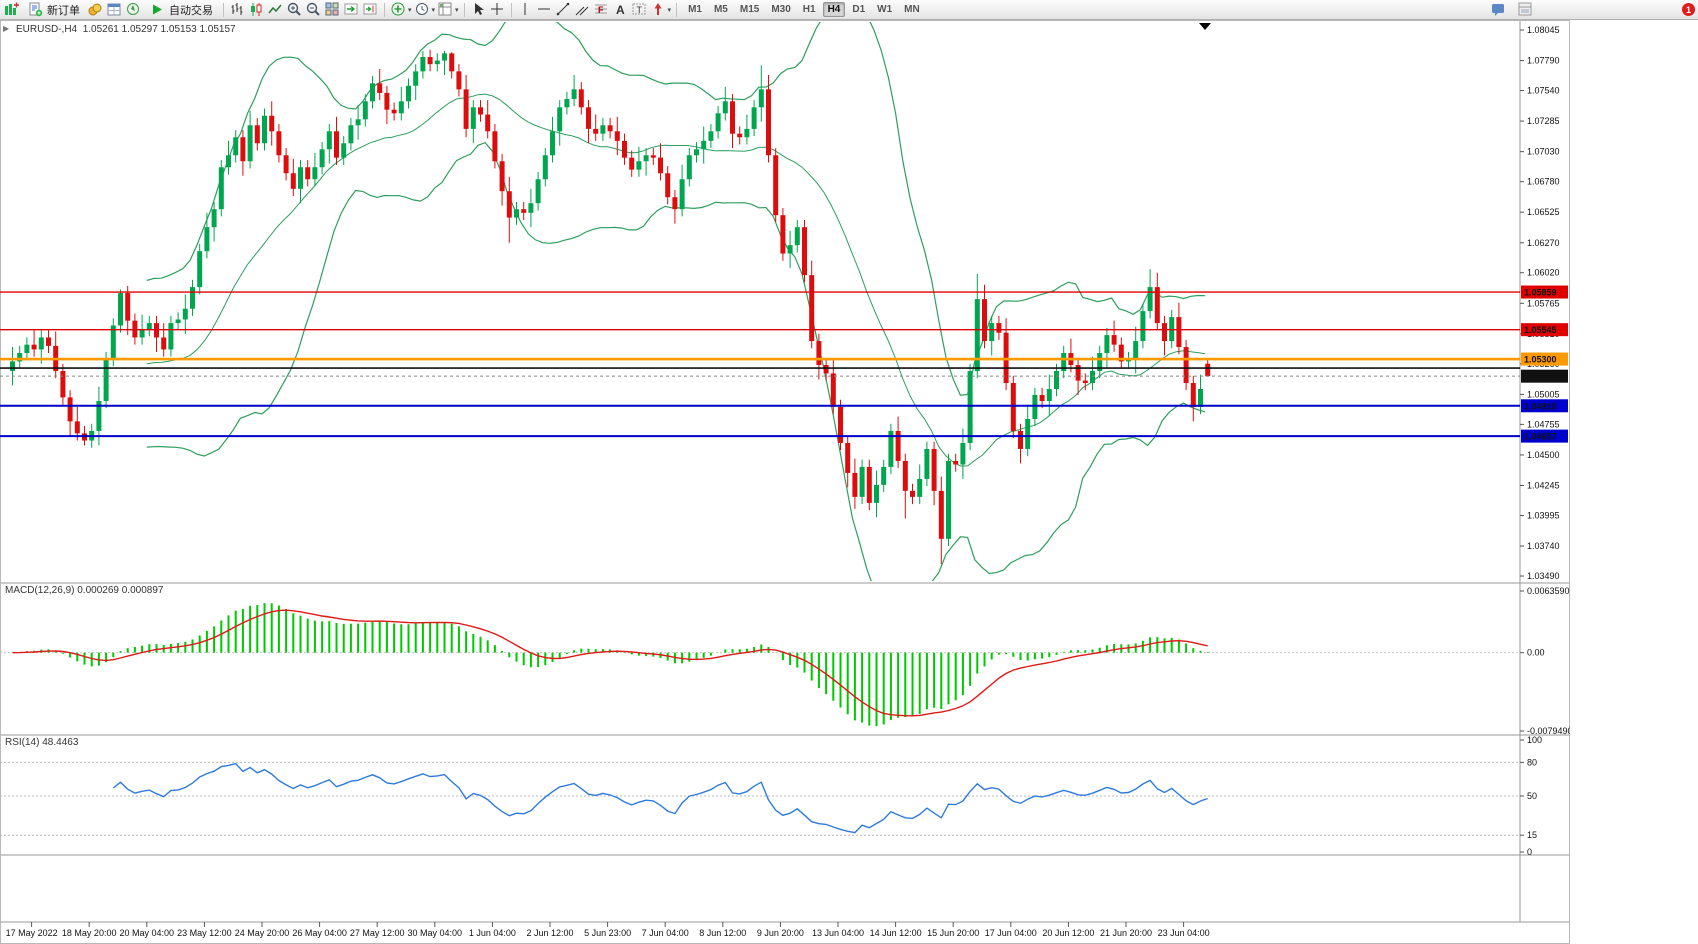 This screenshot has height=944, width=1698. Describe the element at coordinates (1543, 485) in the screenshot. I see `svg-text: 1.04245` at that location.